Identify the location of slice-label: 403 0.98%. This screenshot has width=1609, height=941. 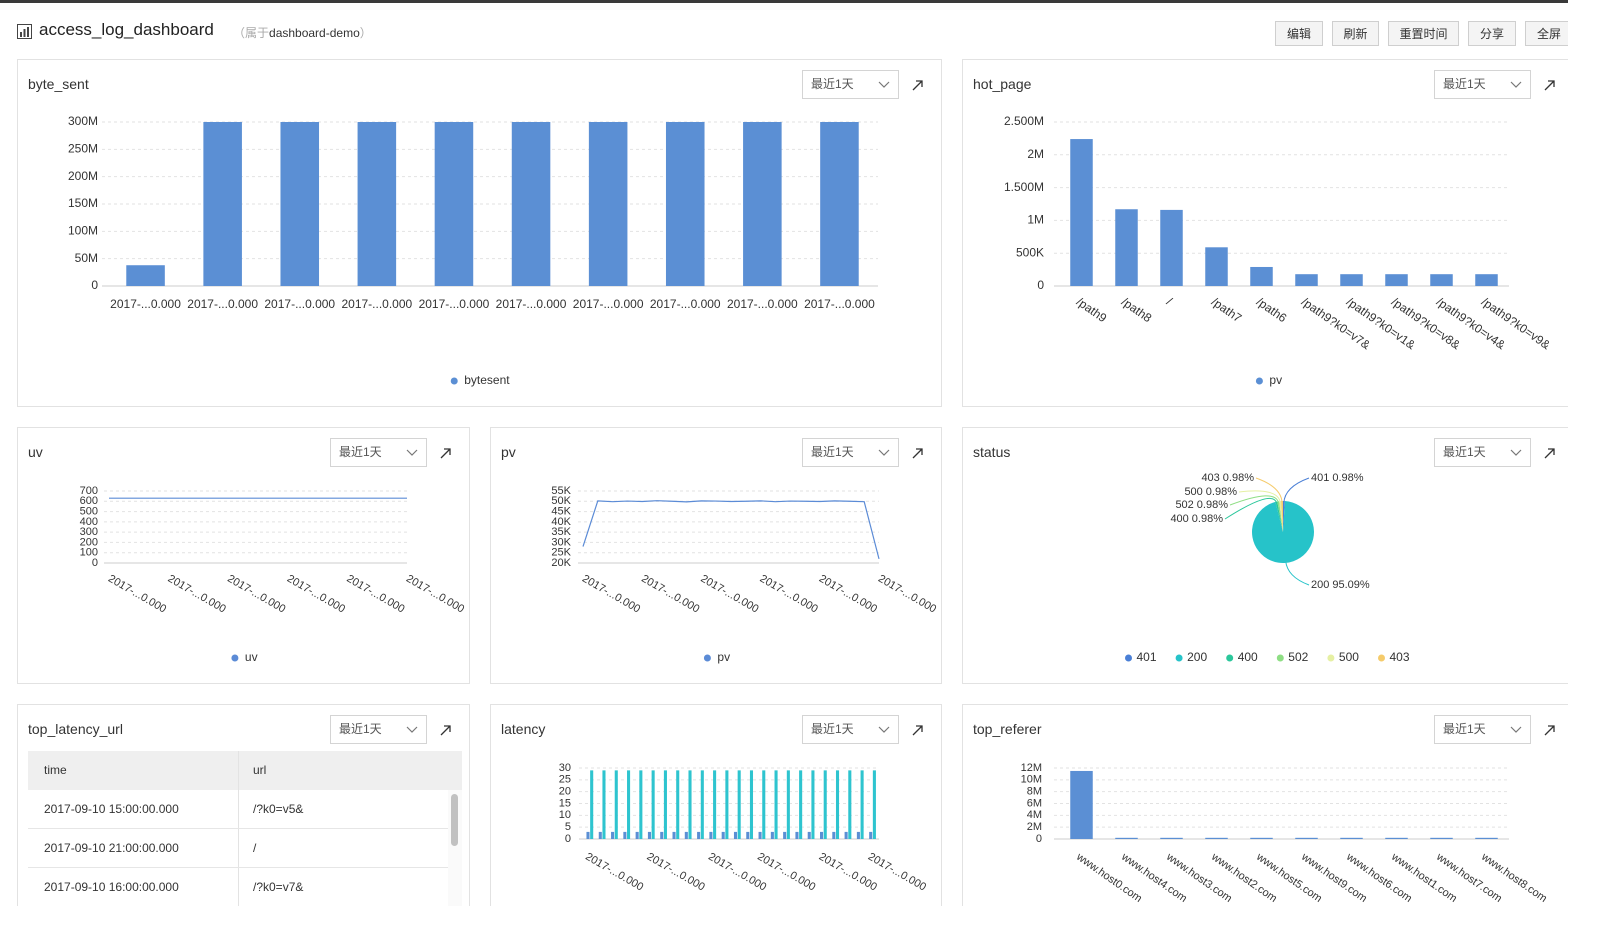
(1227, 478).